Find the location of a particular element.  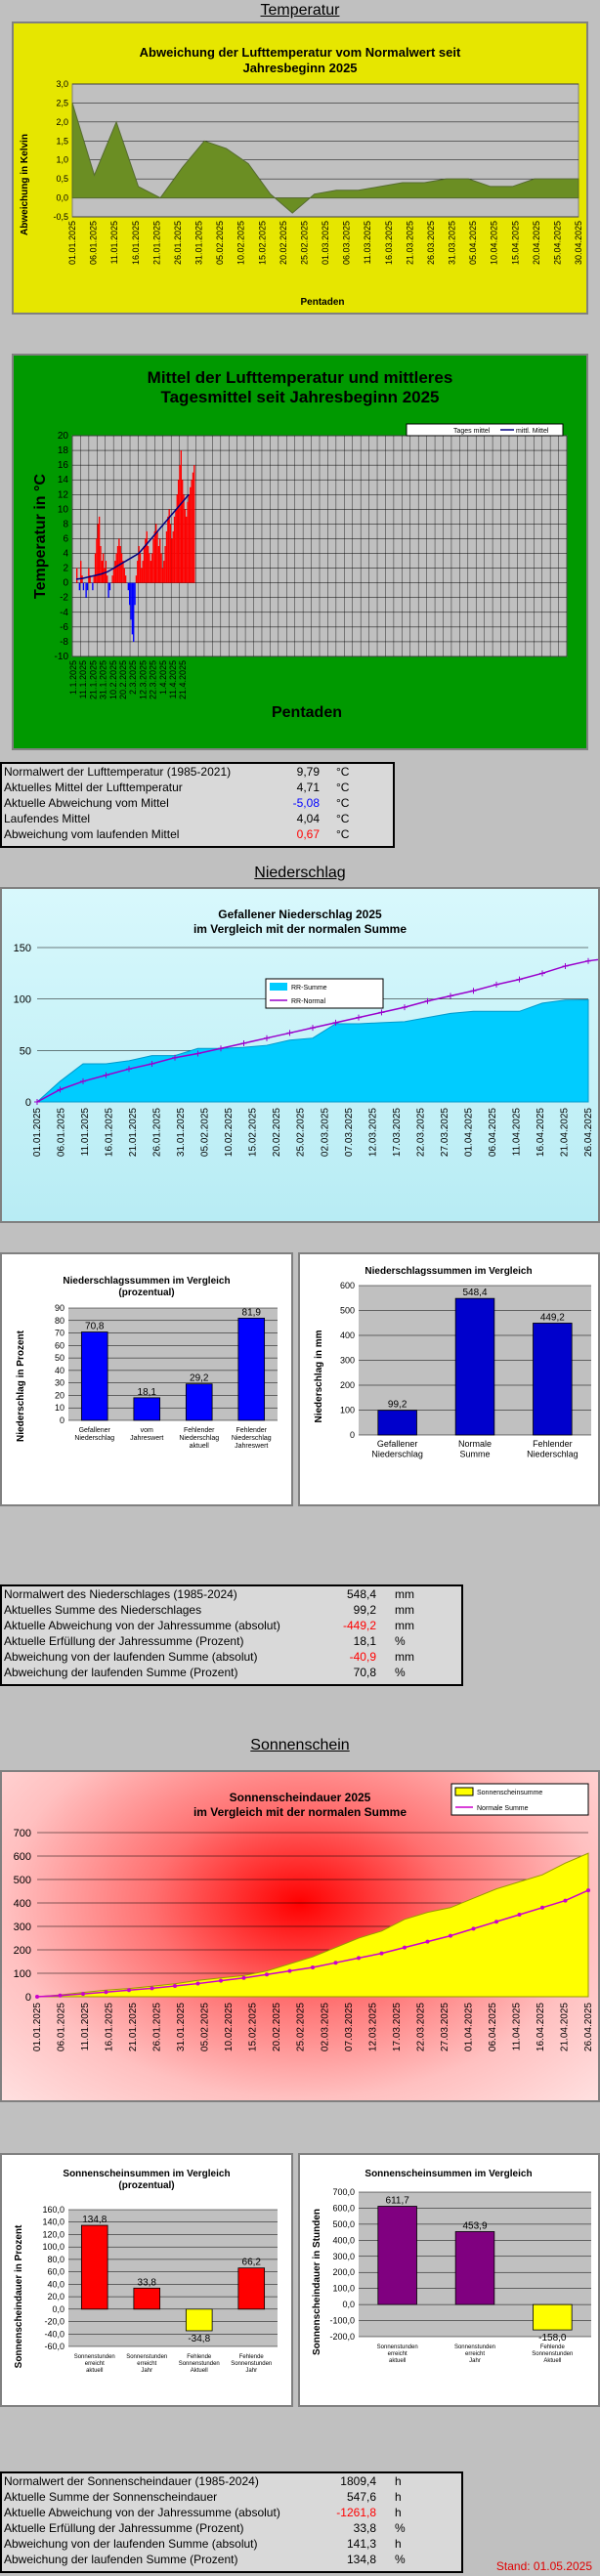

x-tick-label: 01.04.2025 is located at coordinates (469, 2027).